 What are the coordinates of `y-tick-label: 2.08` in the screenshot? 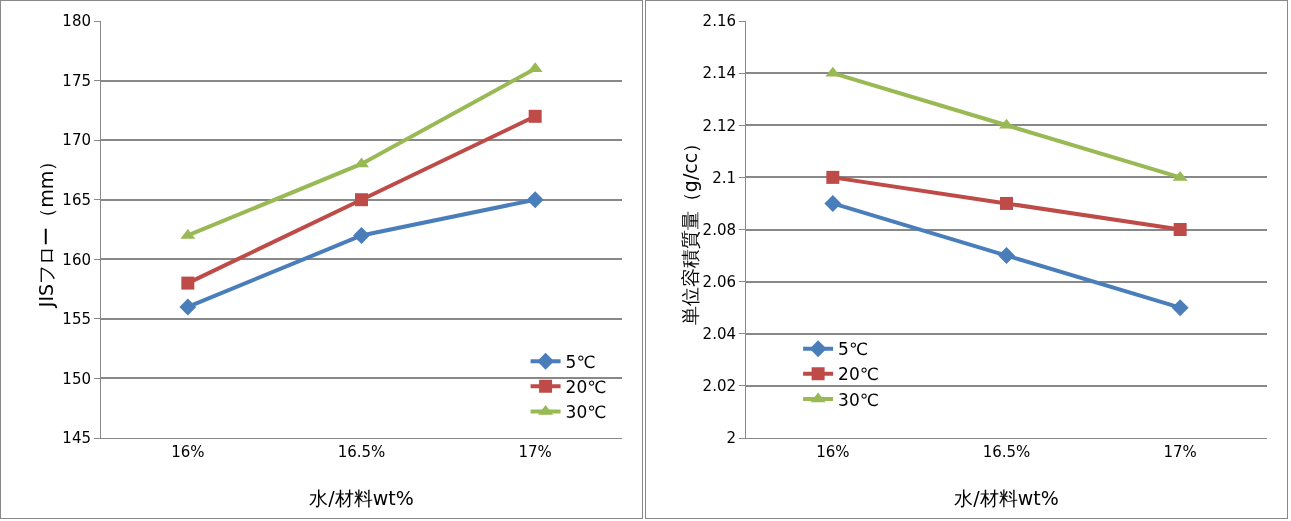 It's located at (719, 229).